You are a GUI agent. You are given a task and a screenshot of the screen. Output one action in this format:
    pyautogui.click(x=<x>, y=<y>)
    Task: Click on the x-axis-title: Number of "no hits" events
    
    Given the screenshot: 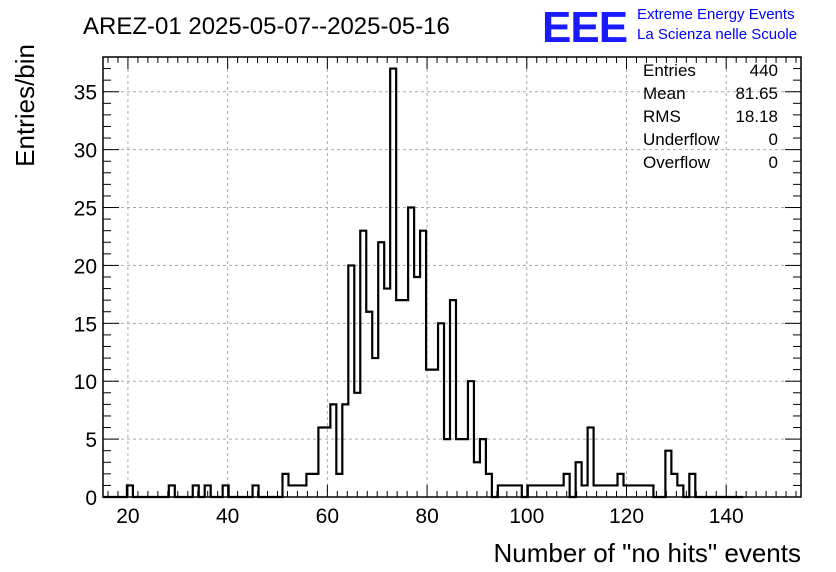 What is the action you would take?
    pyautogui.click(x=648, y=553)
    